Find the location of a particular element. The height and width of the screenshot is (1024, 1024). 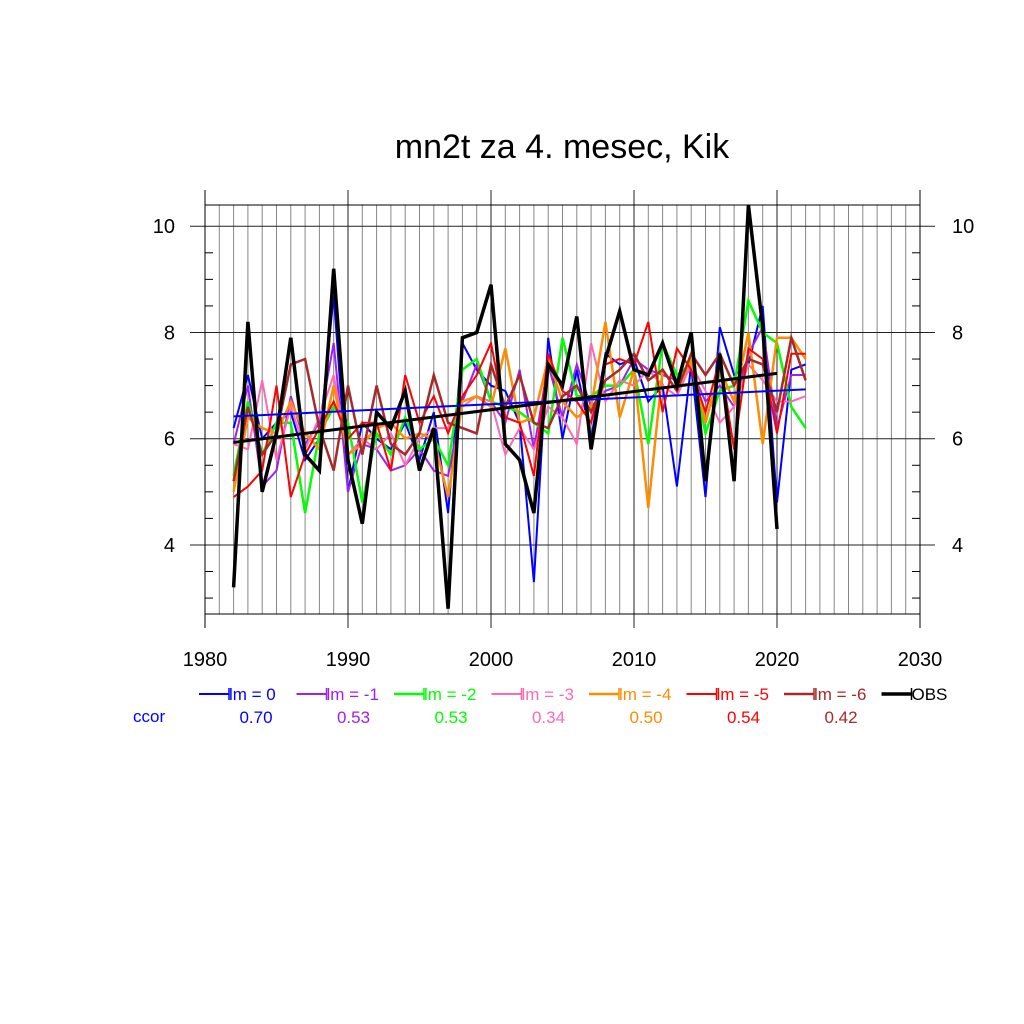

chart-title: mn2t za 4. mesec, Kik is located at coordinates (562, 147).